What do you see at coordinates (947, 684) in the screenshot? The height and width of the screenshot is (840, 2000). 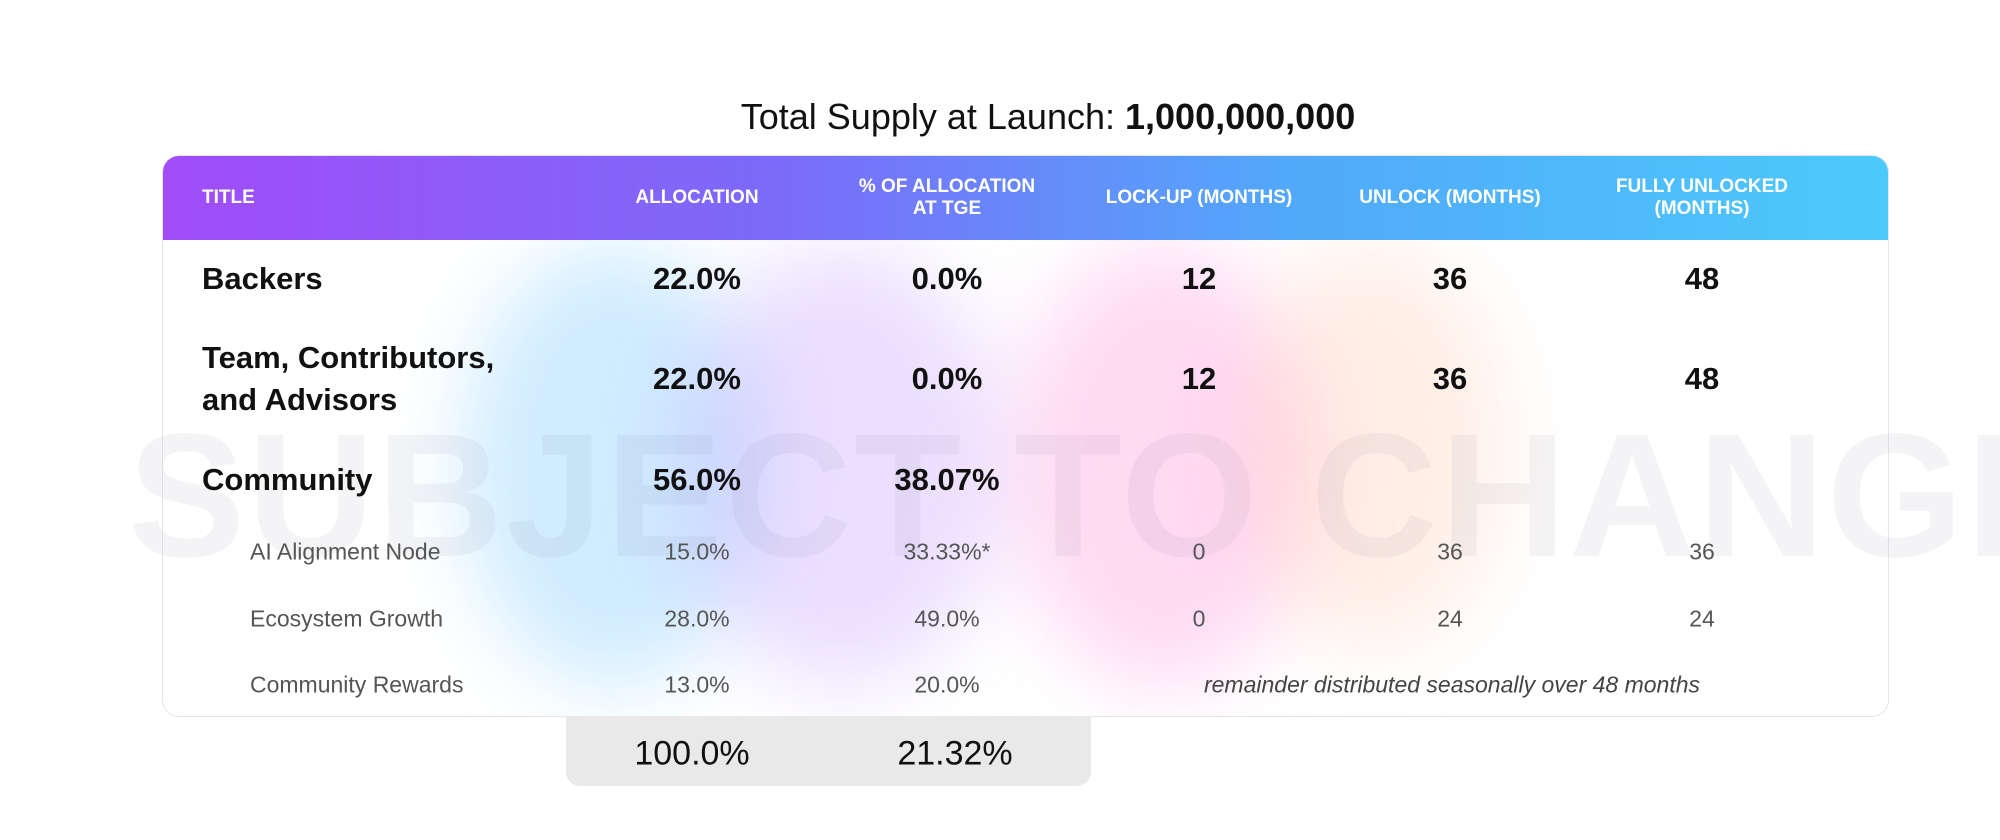 I see `tge-cell: 20.0%` at bounding box center [947, 684].